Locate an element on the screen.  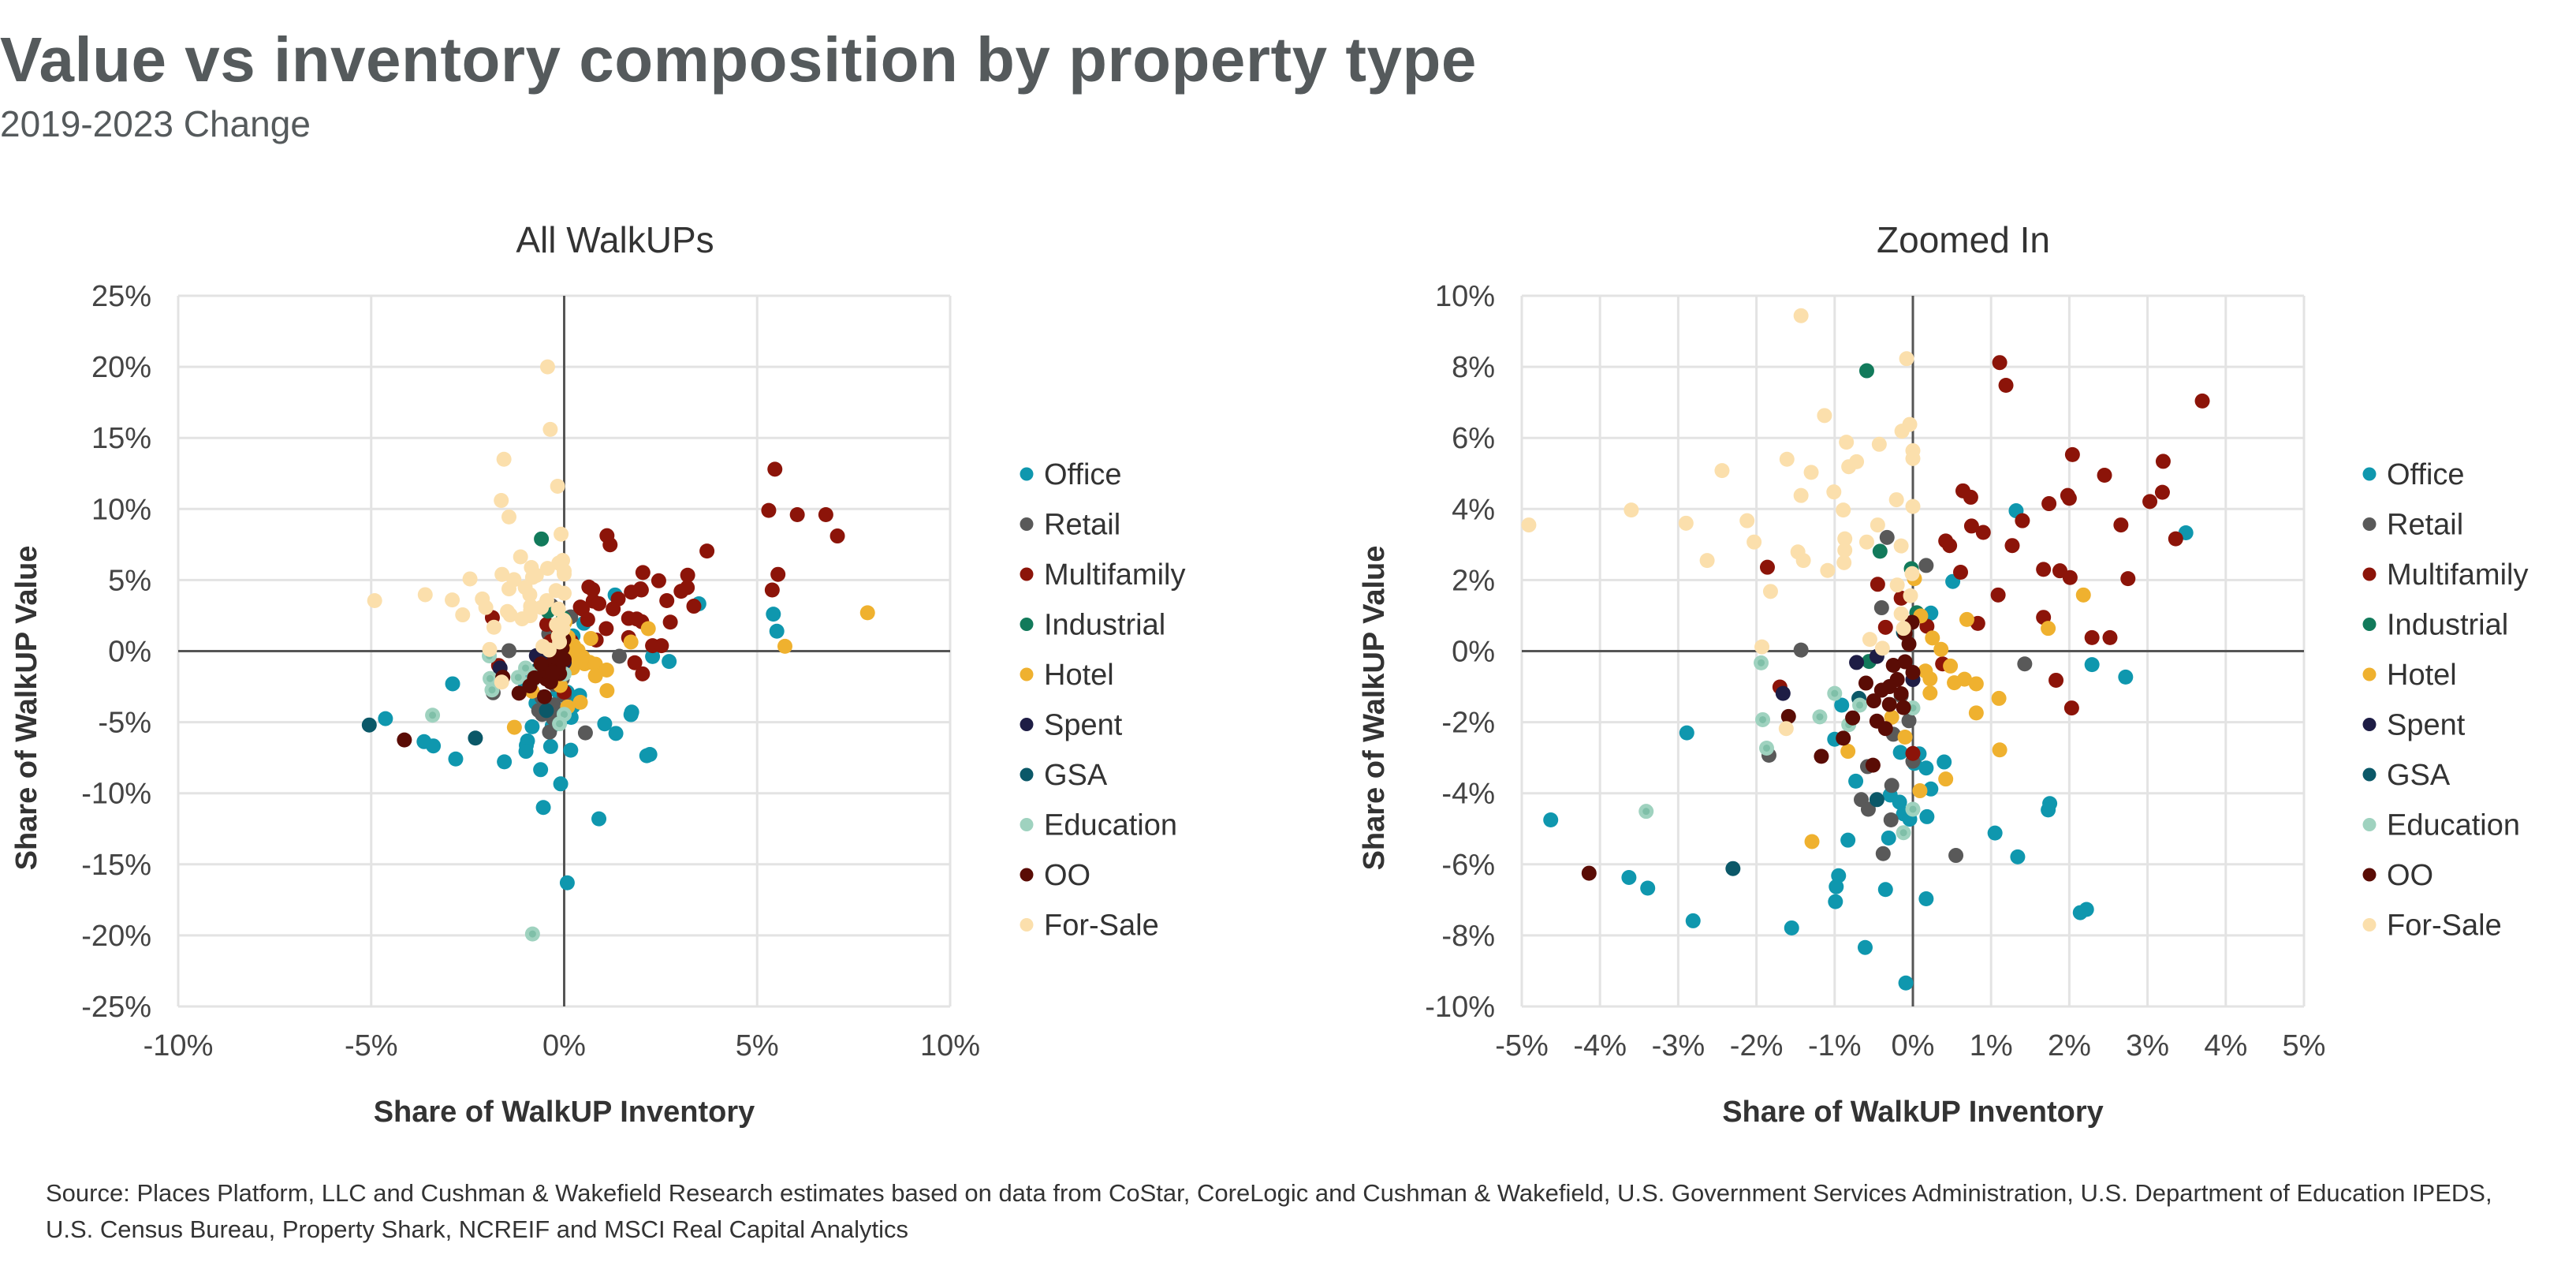
legend-item-office: Office is located at coordinates (1071, 474).